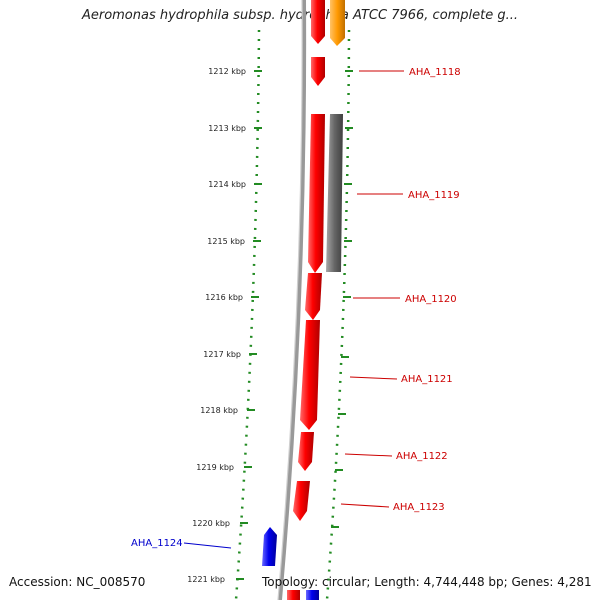 The image size is (600, 600). What do you see at coordinates (219, 410) in the screenshot?
I see `tick-label: 1218 kbp` at bounding box center [219, 410].